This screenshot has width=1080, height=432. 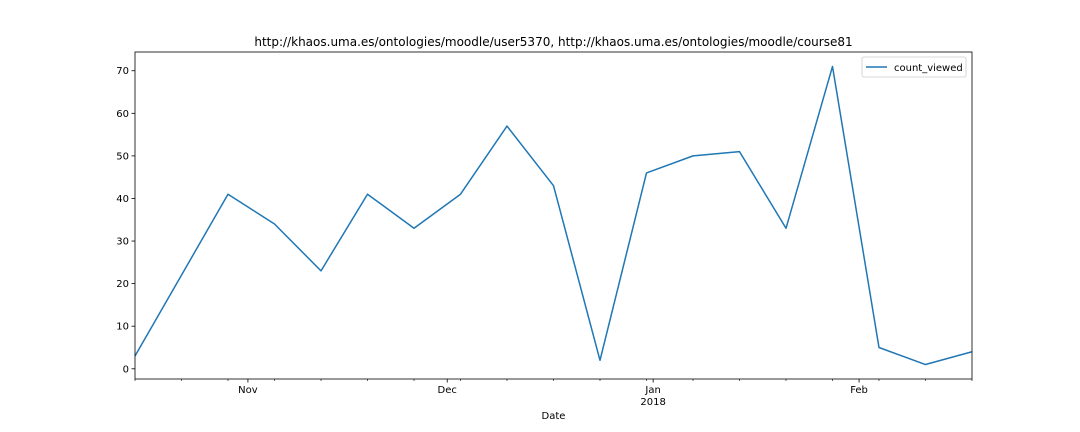 I want to click on x-tick-sublabel: 2018, so click(x=652, y=402).